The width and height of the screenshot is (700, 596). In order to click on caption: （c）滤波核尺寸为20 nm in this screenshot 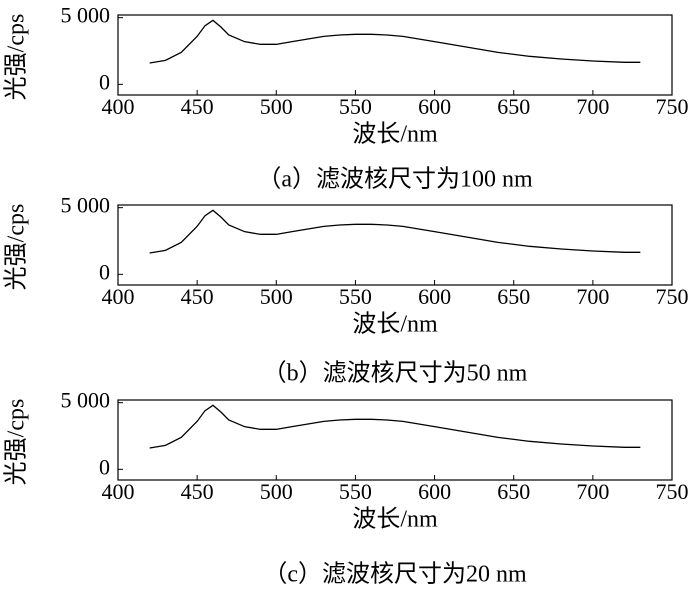, I will do `click(395, 574)`.